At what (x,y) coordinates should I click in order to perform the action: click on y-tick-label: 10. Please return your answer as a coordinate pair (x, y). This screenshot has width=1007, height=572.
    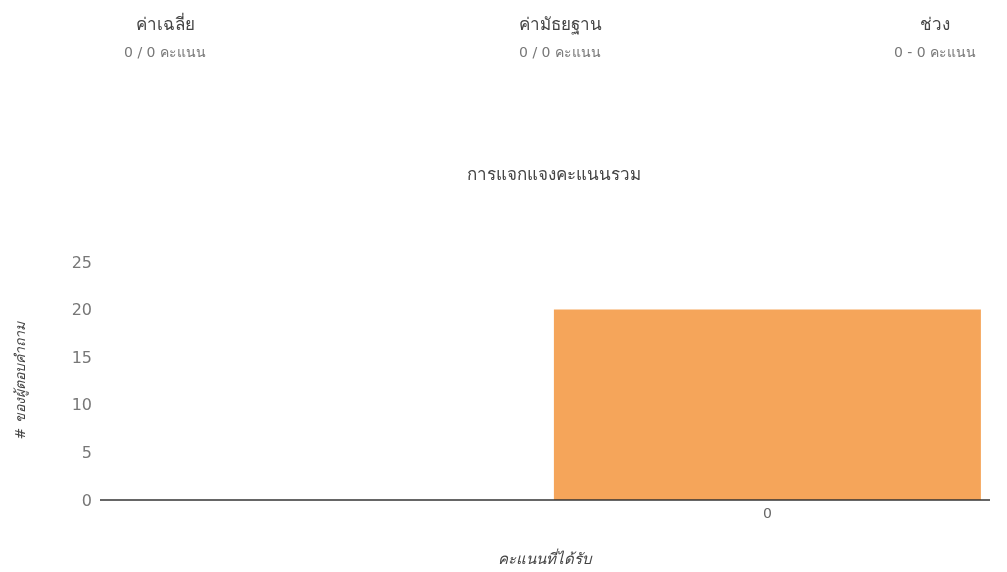
    Looking at the image, I should click on (81, 405).